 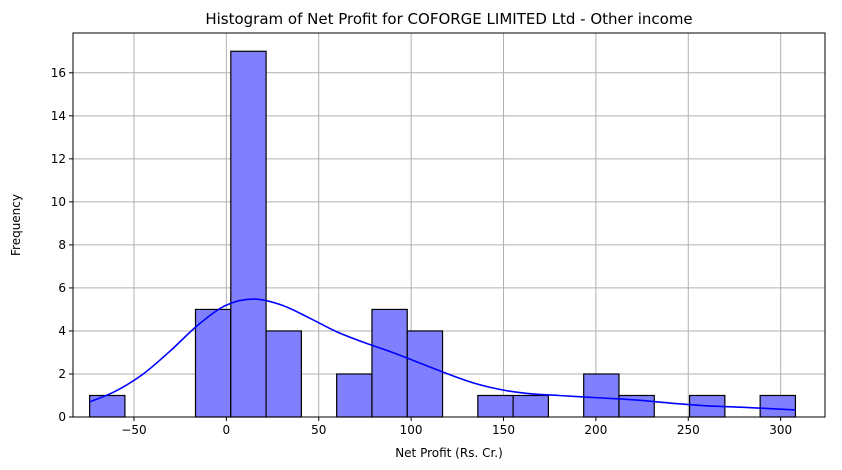 What do you see at coordinates (62, 331) in the screenshot?
I see `y-tick-label: 4` at bounding box center [62, 331].